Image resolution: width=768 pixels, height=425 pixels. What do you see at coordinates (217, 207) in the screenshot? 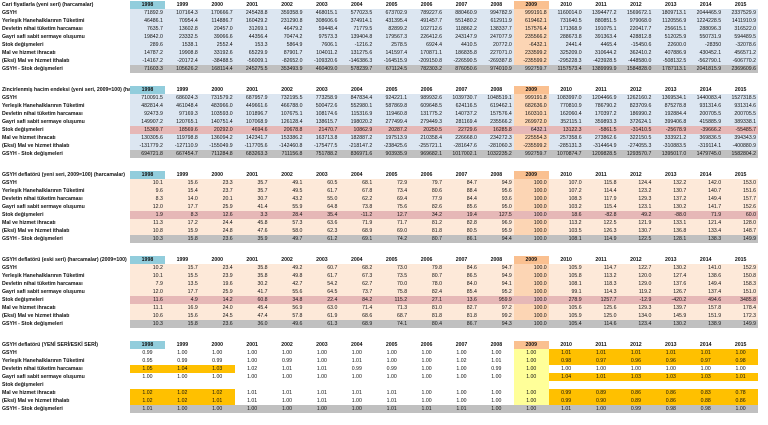
I see `table-cell: 25.9` at bounding box center [217, 207].